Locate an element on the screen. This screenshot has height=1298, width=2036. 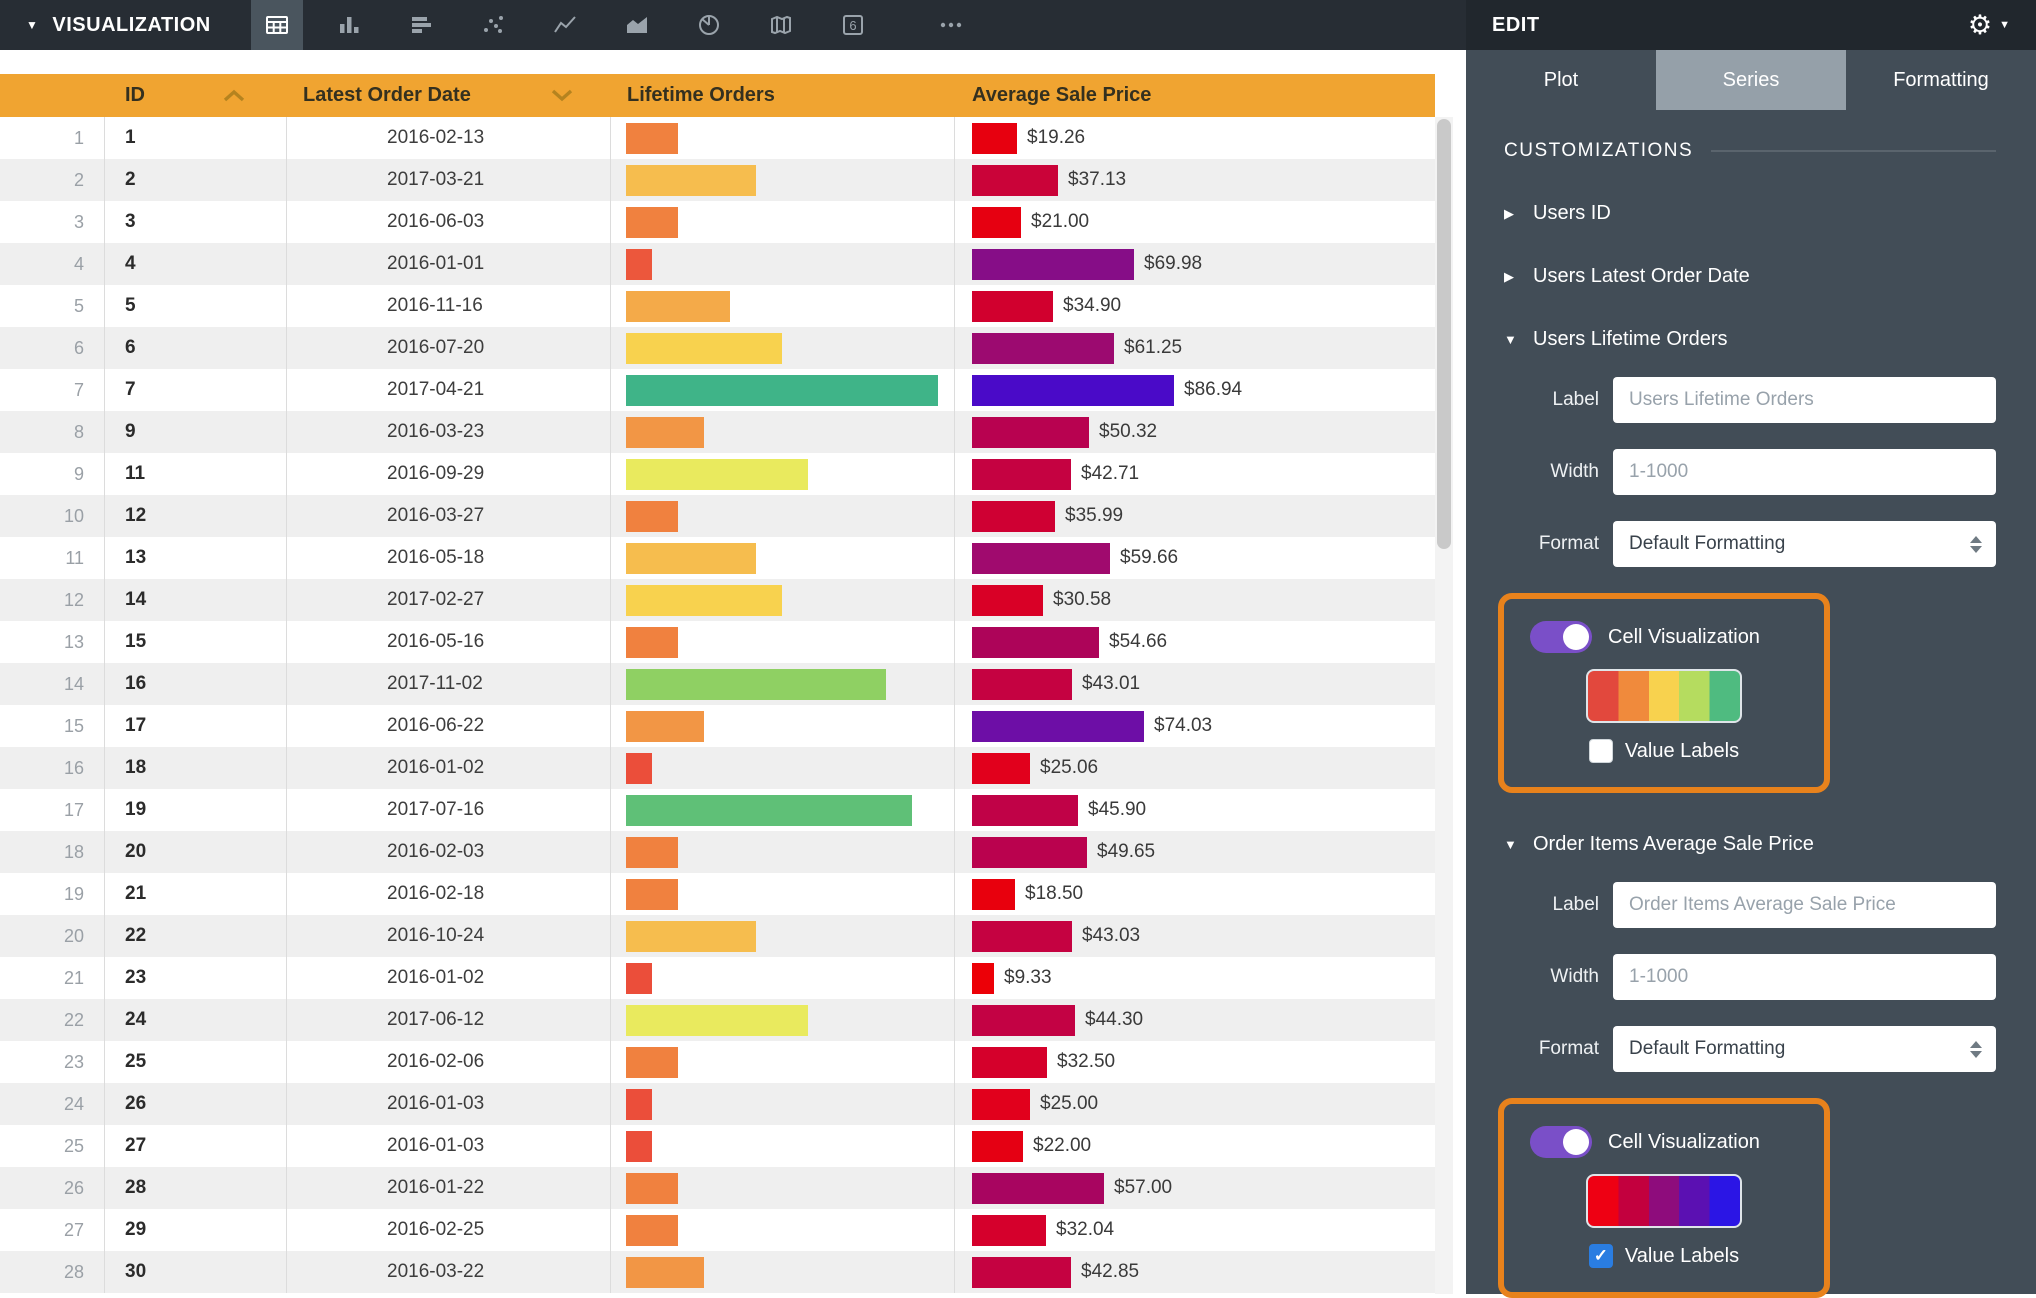
table-row: 15 17 2016-06-22 $74.03 is located at coordinates (717, 726).